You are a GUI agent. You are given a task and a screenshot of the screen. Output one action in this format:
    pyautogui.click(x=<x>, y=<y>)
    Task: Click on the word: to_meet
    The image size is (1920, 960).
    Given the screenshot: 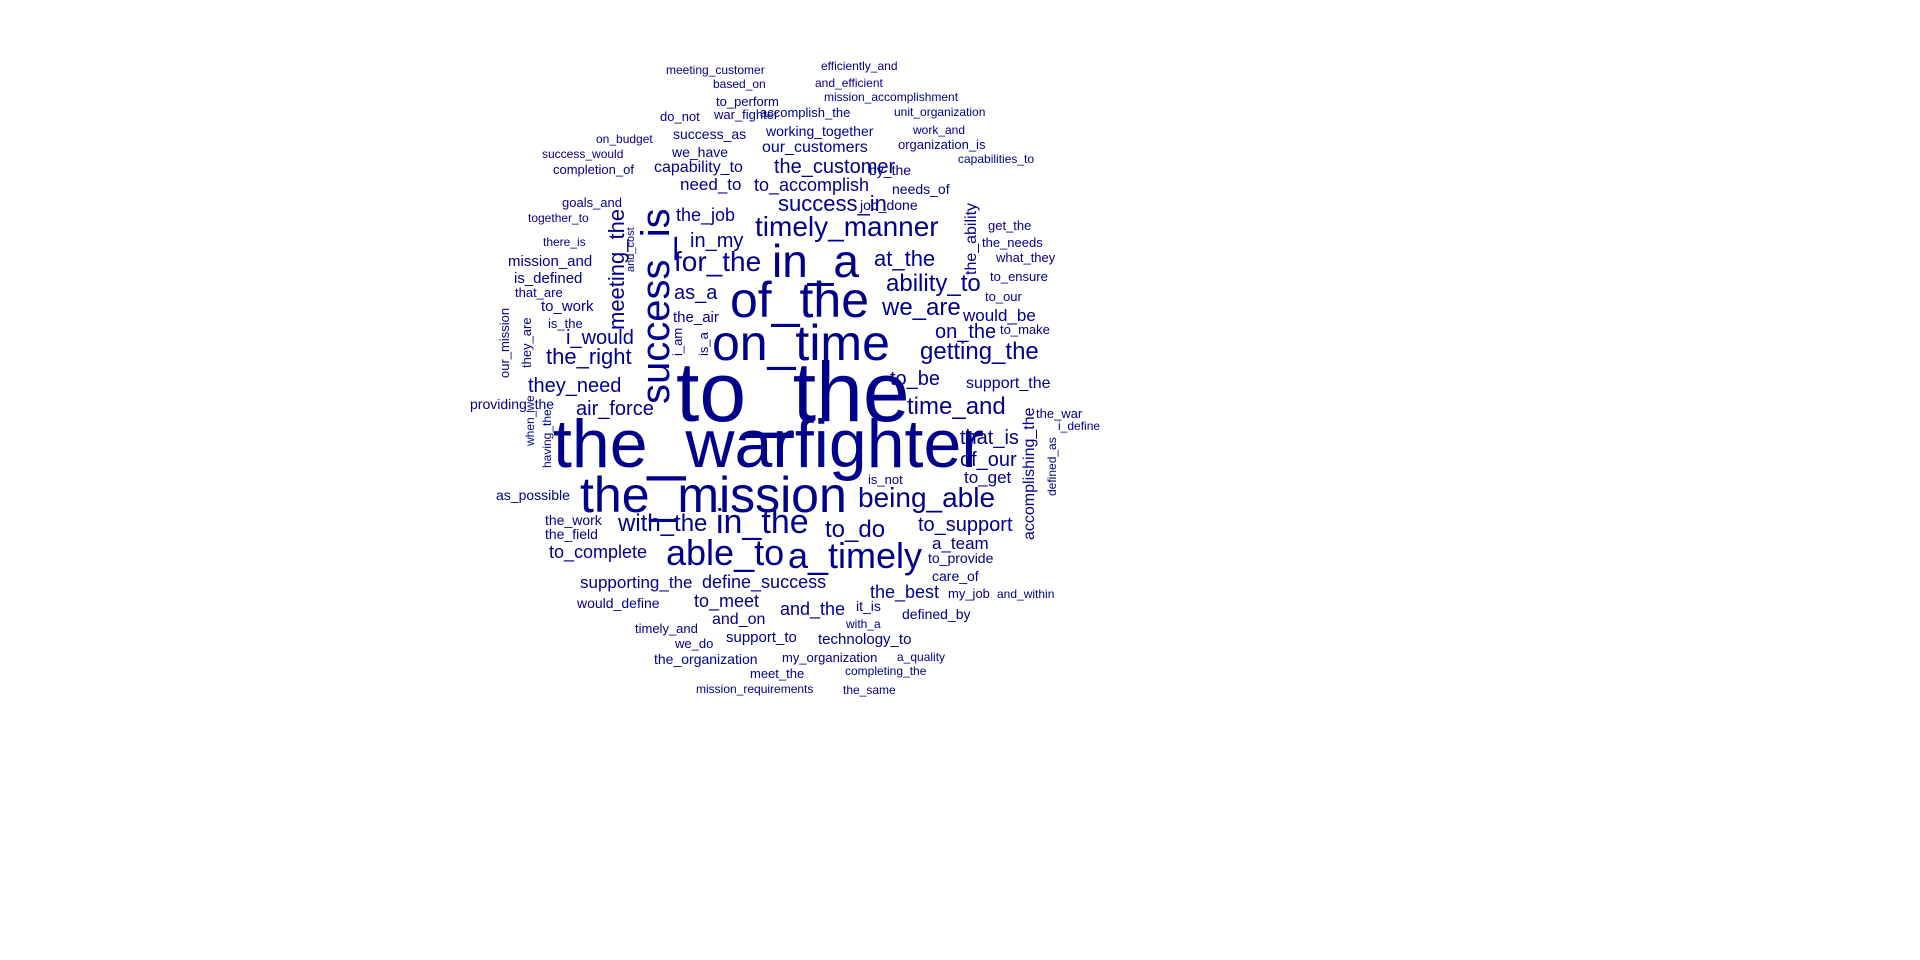 What is the action you would take?
    pyautogui.click(x=727, y=601)
    